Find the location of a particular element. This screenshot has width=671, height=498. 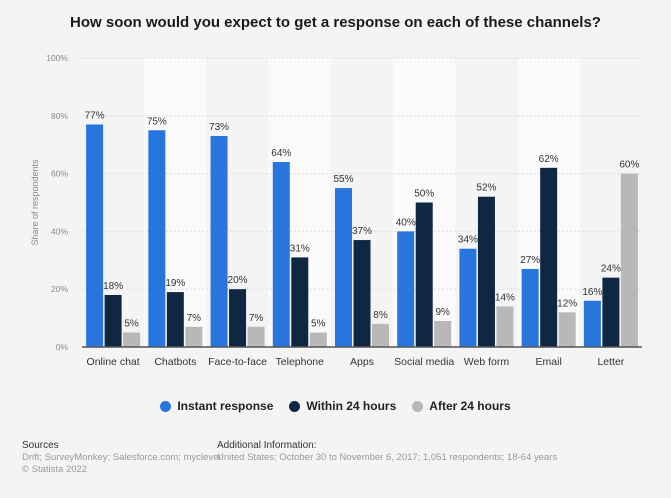

data-label: 20% is located at coordinates (238, 280).